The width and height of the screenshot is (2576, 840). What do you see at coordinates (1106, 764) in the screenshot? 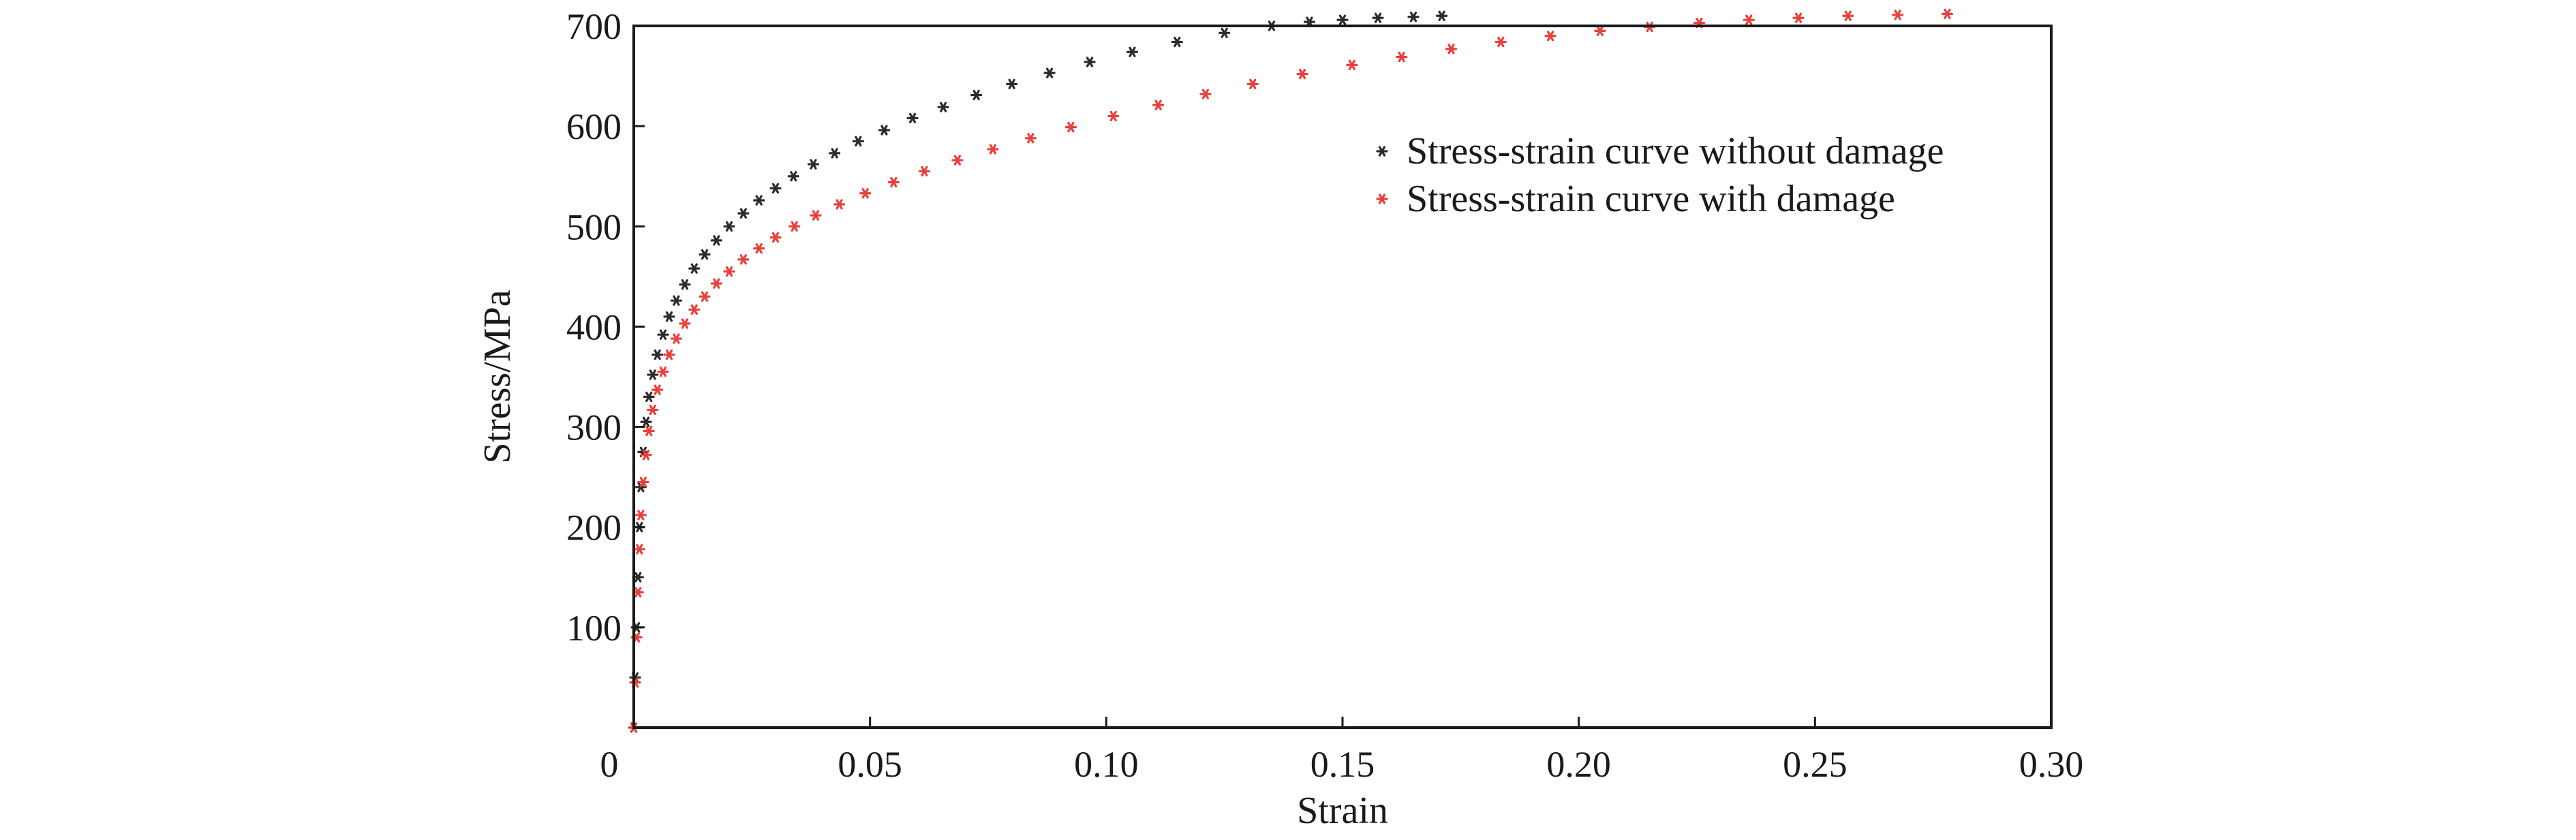
I see `x-tick-label: 0.10` at bounding box center [1106, 764].